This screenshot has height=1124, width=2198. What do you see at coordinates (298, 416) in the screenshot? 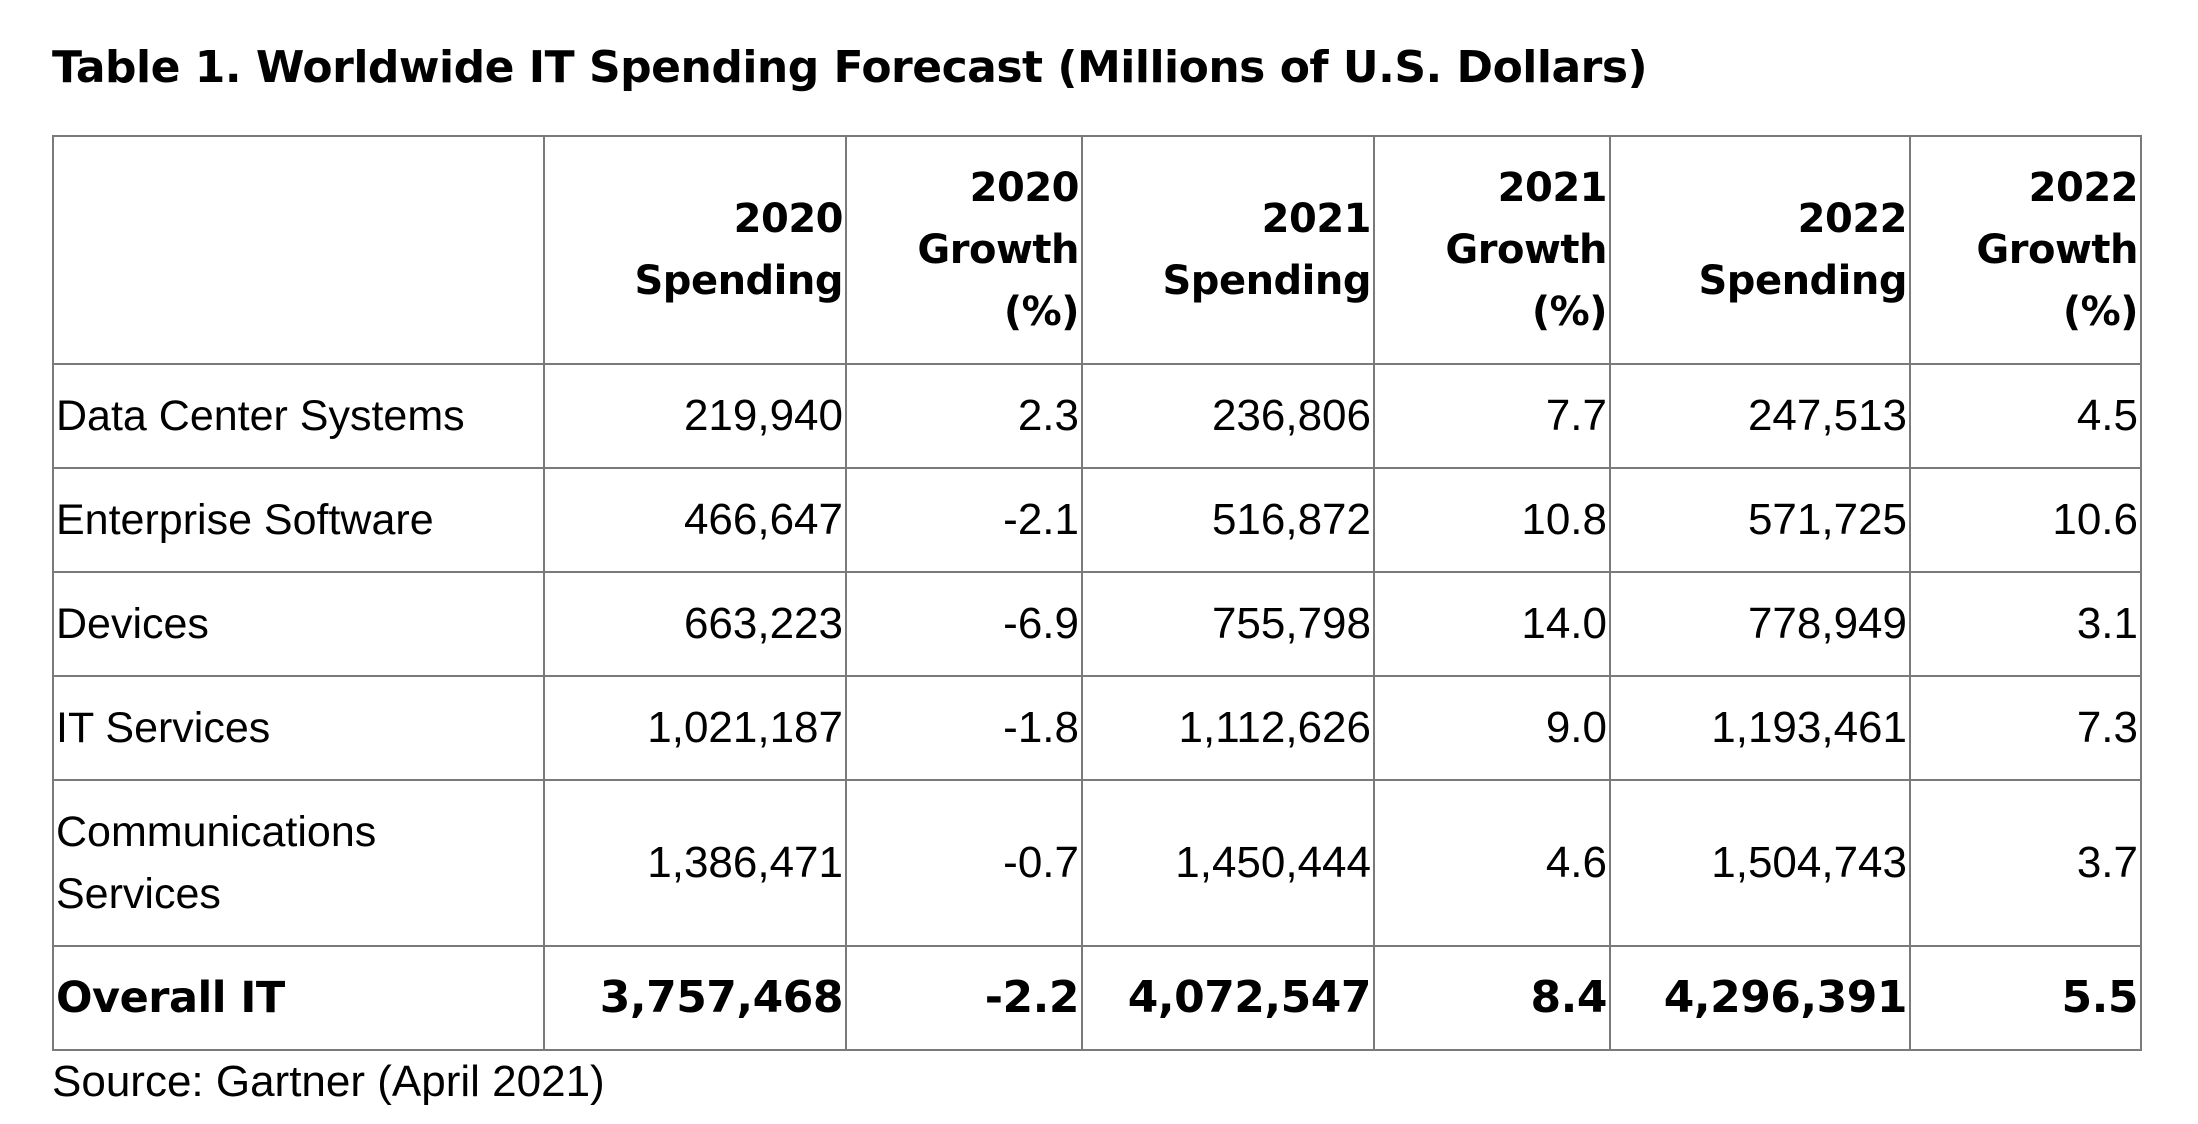
I see `row-label: Data Center Systems` at bounding box center [298, 416].